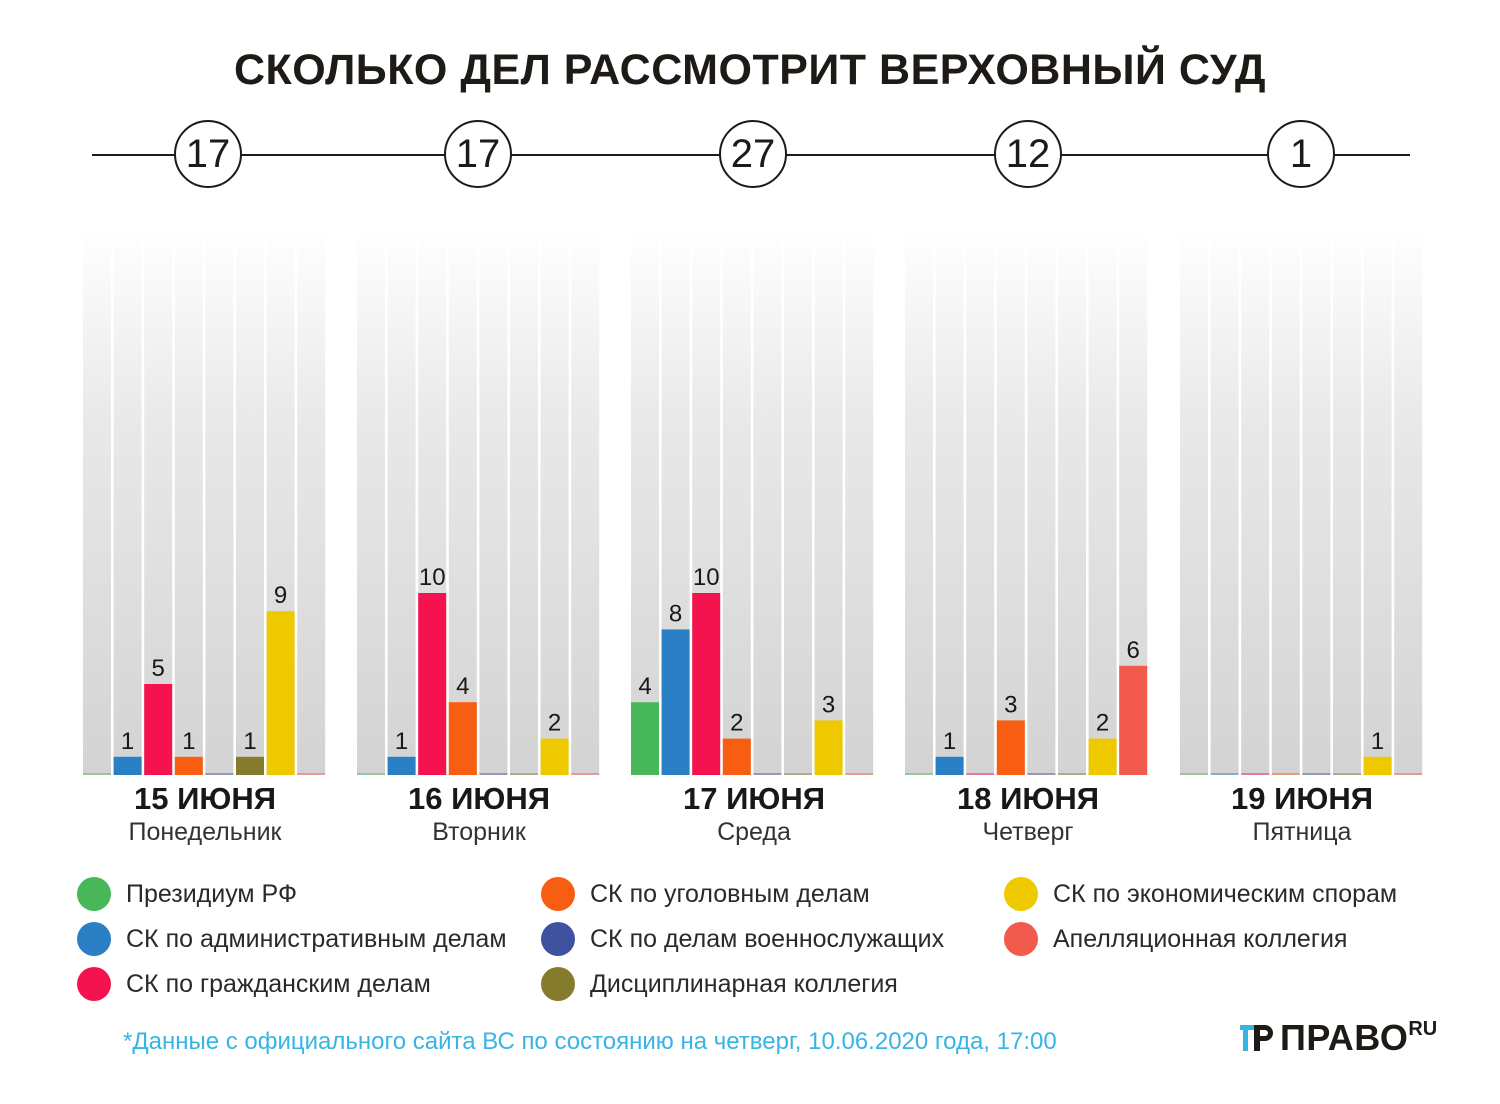 This screenshot has width=1500, height=1104. What do you see at coordinates (205, 832) in the screenshot?
I see `day-weekday-1: Понедельник` at bounding box center [205, 832].